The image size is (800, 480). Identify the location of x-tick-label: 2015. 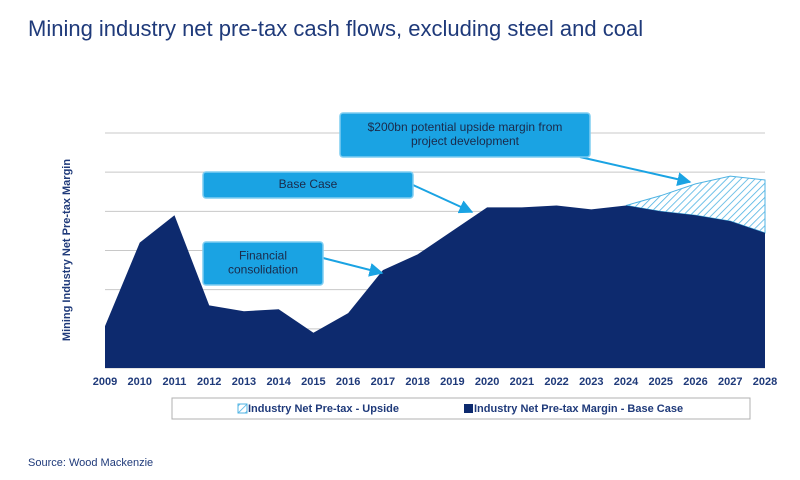
(313, 382).